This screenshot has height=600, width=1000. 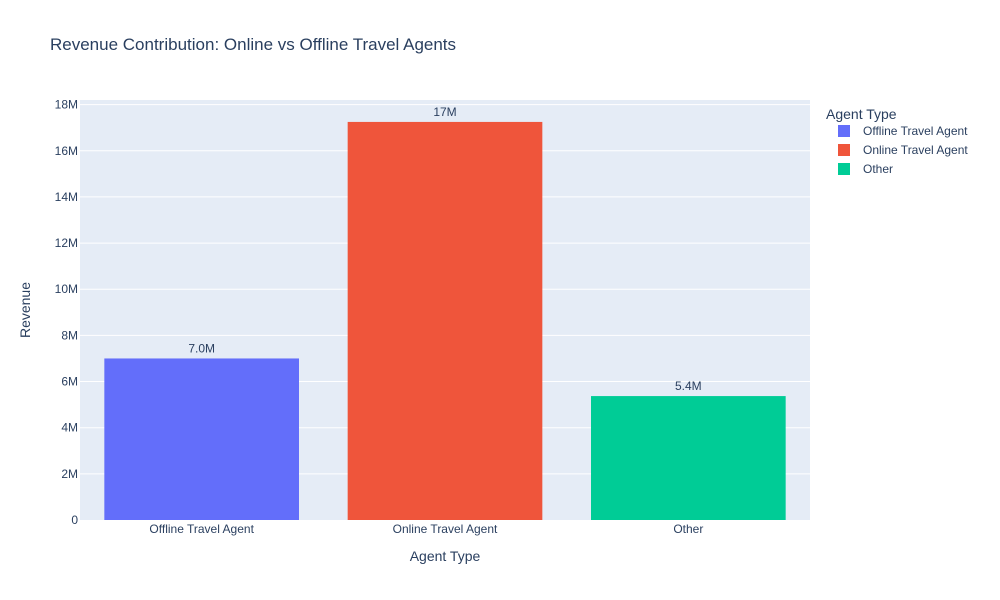 What do you see at coordinates (66, 197) in the screenshot?
I see `y-tick-label: 14M` at bounding box center [66, 197].